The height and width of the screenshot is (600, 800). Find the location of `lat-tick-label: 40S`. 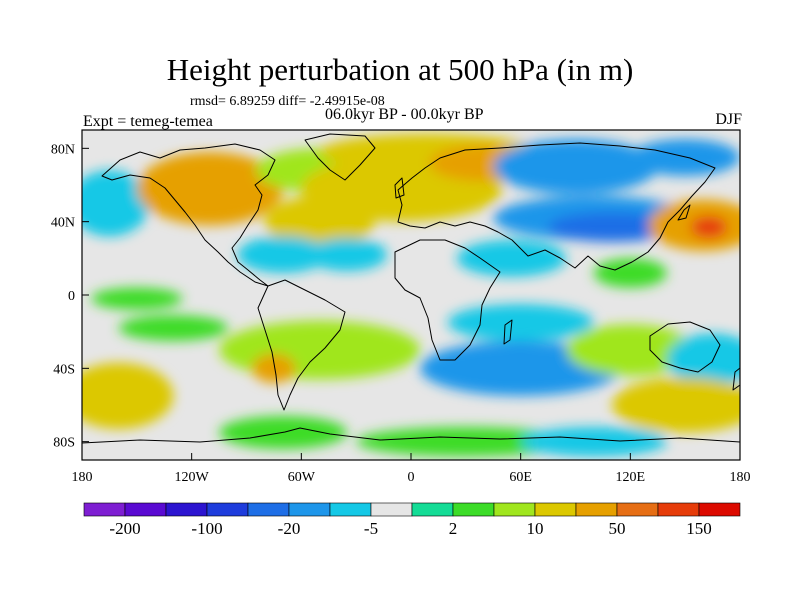

lat-tick-label: 40S is located at coordinates (64, 369).